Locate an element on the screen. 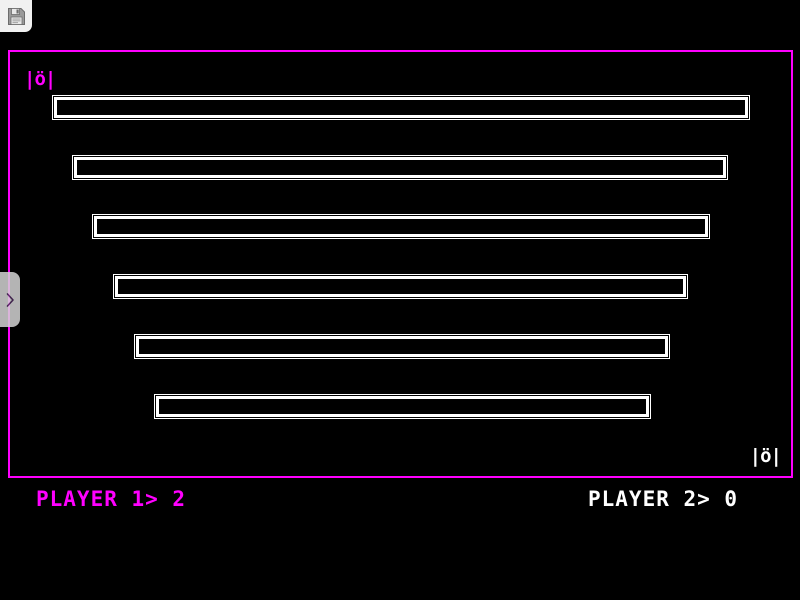 The width and height of the screenshot is (800, 600). panel-expander-button is located at coordinates (10, 299).